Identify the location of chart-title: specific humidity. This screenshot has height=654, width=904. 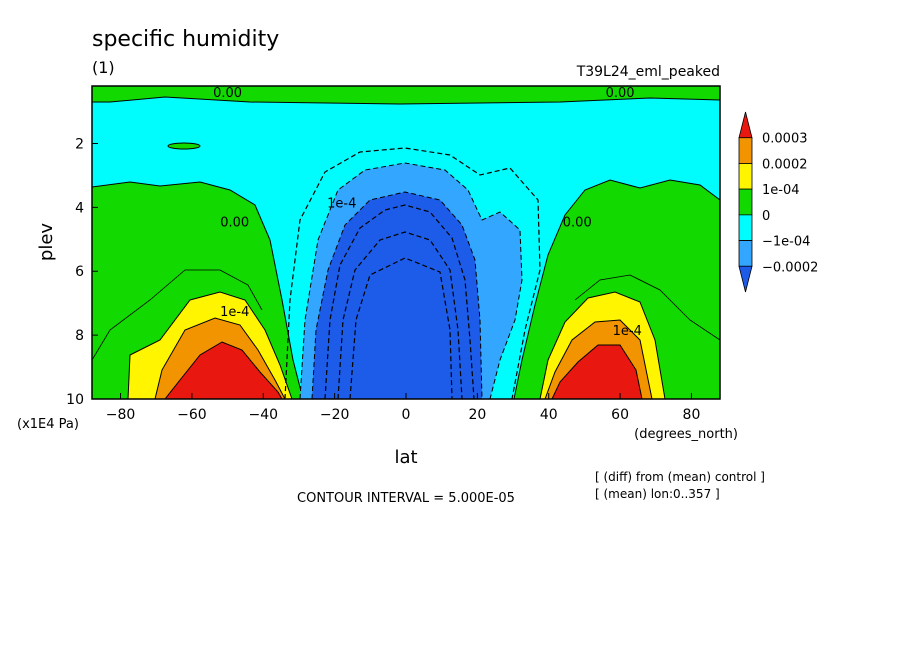
(185, 39).